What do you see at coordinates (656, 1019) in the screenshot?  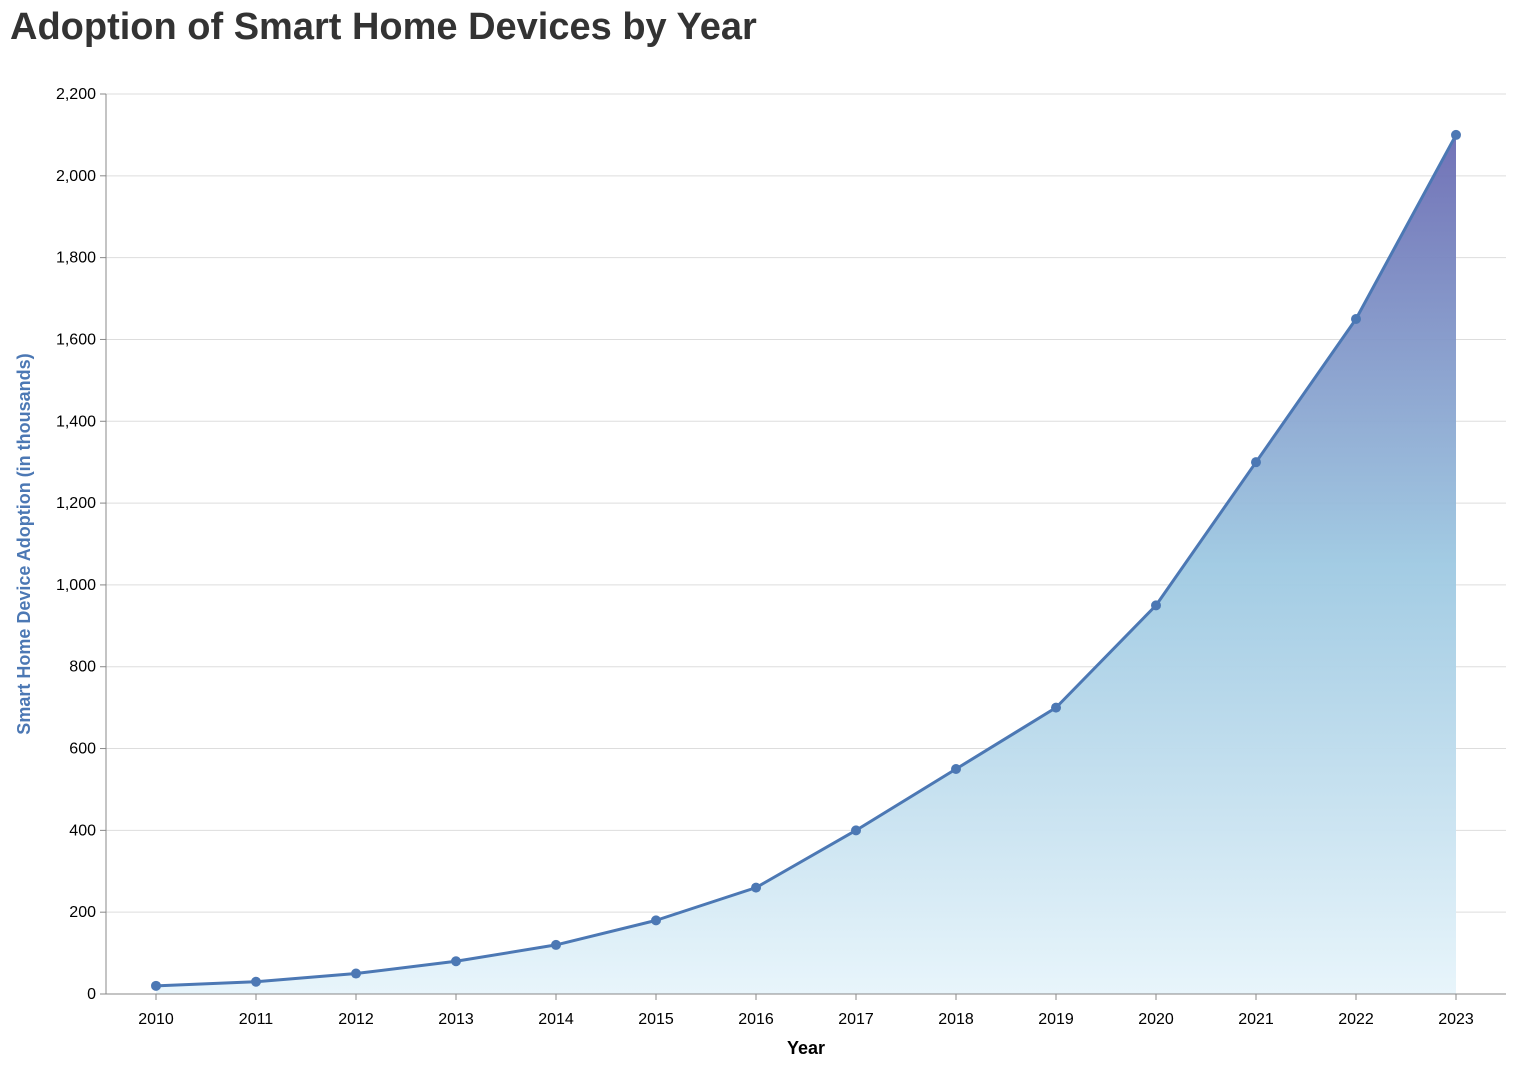 I see `x-tick-label: 2015` at bounding box center [656, 1019].